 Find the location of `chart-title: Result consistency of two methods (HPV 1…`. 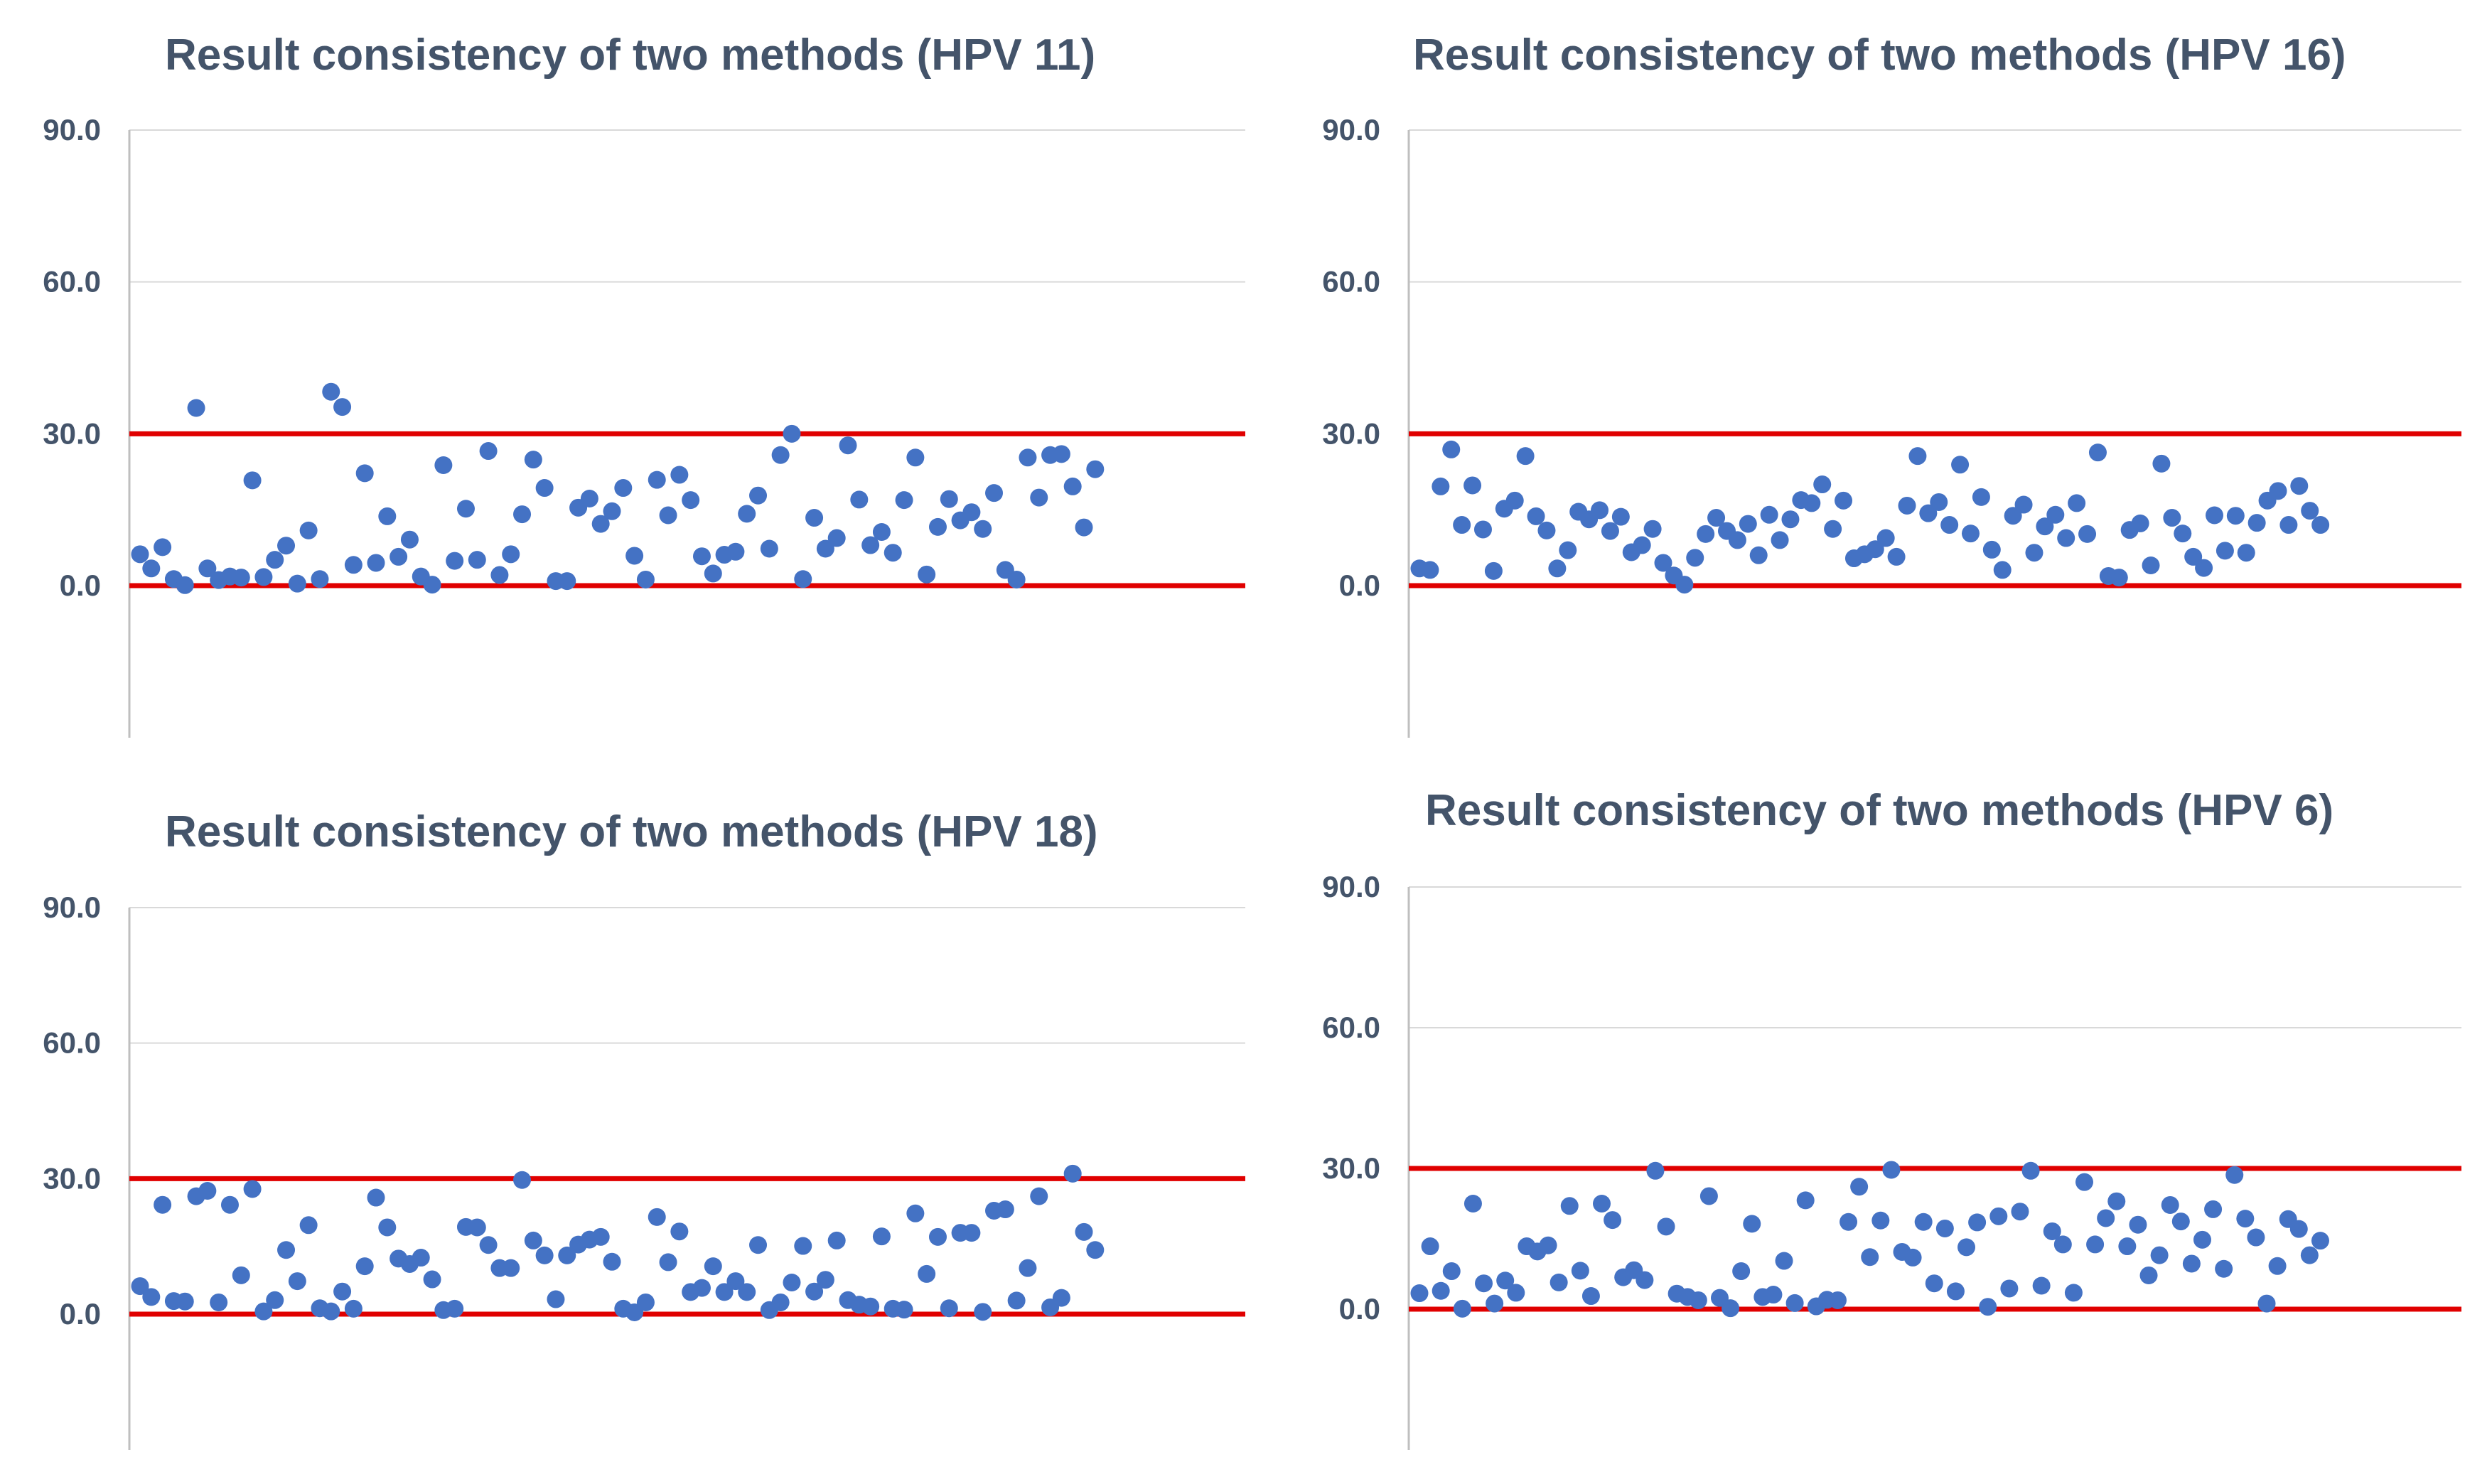

chart-title: Result consistency of two methods (HPV 1… is located at coordinates (630, 55).